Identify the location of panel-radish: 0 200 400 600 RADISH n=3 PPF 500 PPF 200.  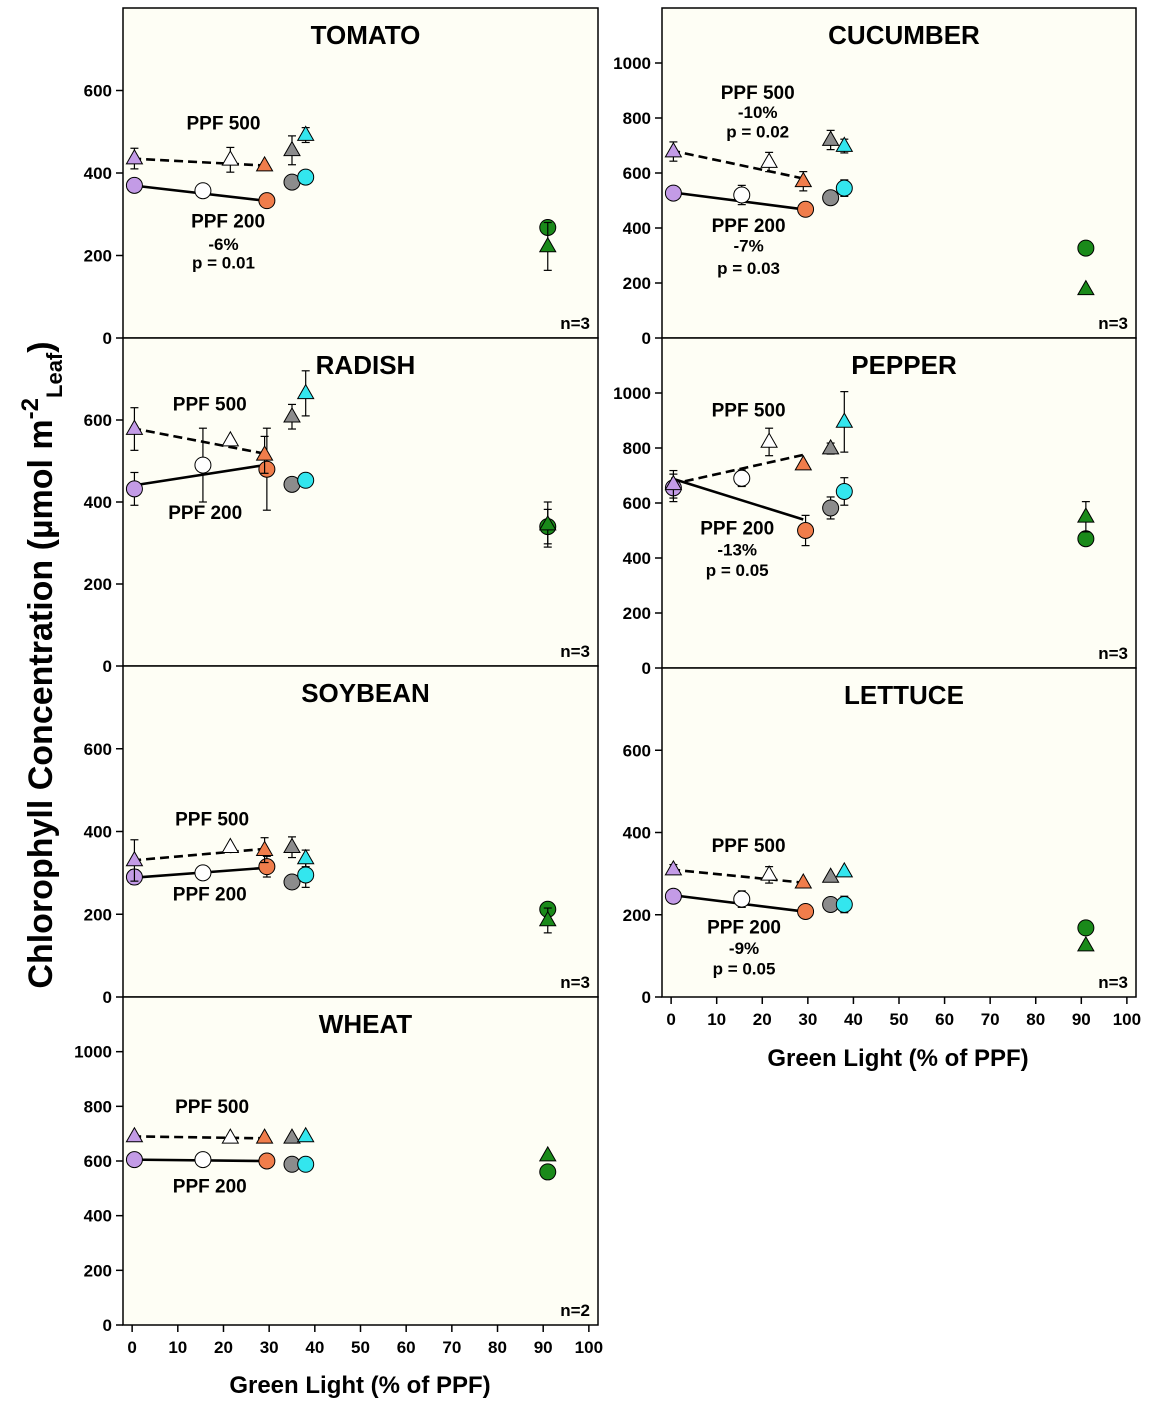
(341, 506).